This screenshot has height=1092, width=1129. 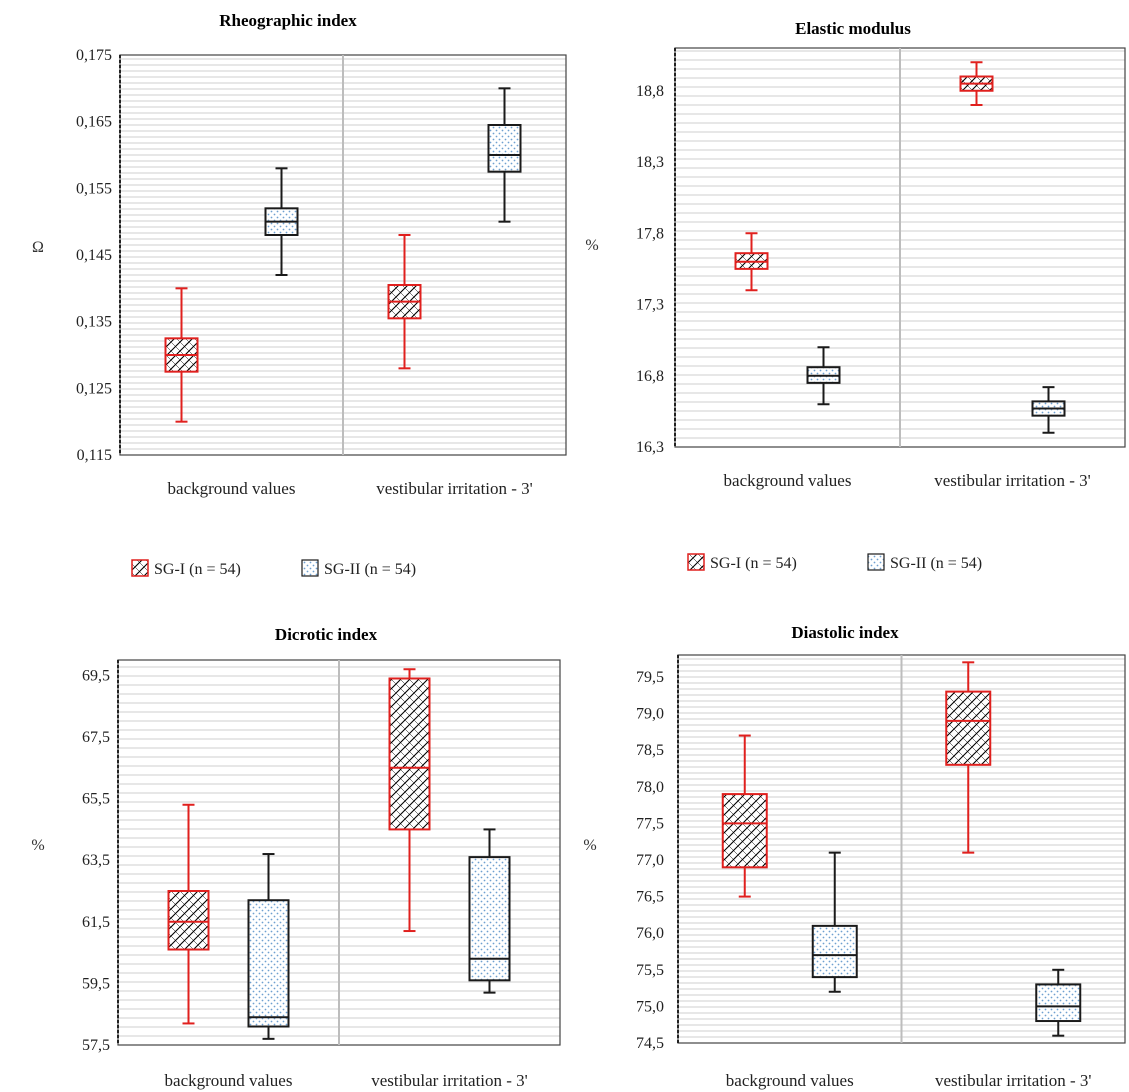 I want to click on y-tick-label: 17,3, so click(x=650, y=305).